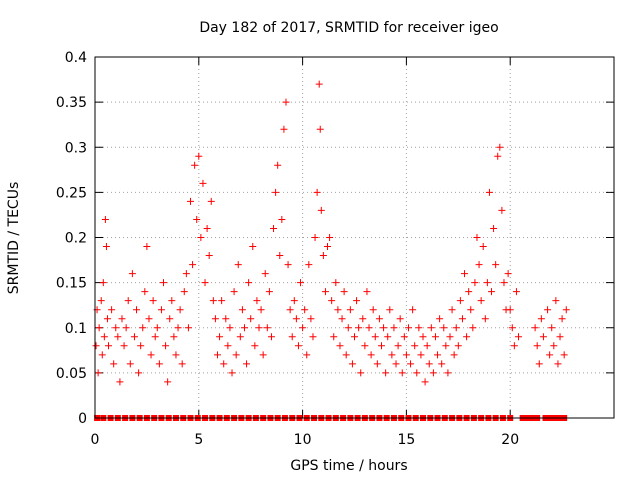  I want to click on y-axis-label: SRMTID / TECUs, so click(14, 238).